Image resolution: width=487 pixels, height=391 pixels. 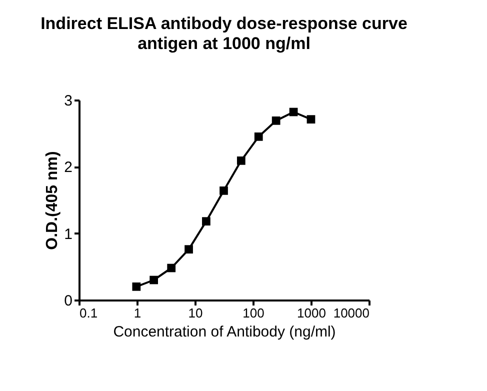 What do you see at coordinates (89, 313) in the screenshot?
I see `x-tick-label: 0.1` at bounding box center [89, 313].